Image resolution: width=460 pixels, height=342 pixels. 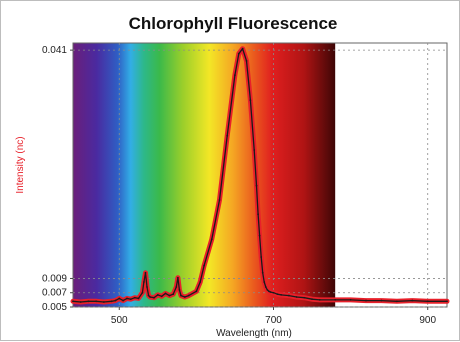 What do you see at coordinates (273, 320) in the screenshot?
I see `x-tick-label: 700` at bounding box center [273, 320].